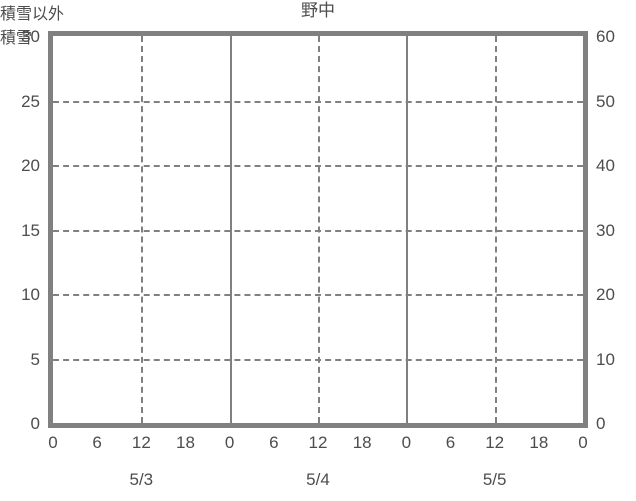 This screenshot has height=501, width=636. I want to click on y-axis-right-tick-label: 20, so click(605, 294).